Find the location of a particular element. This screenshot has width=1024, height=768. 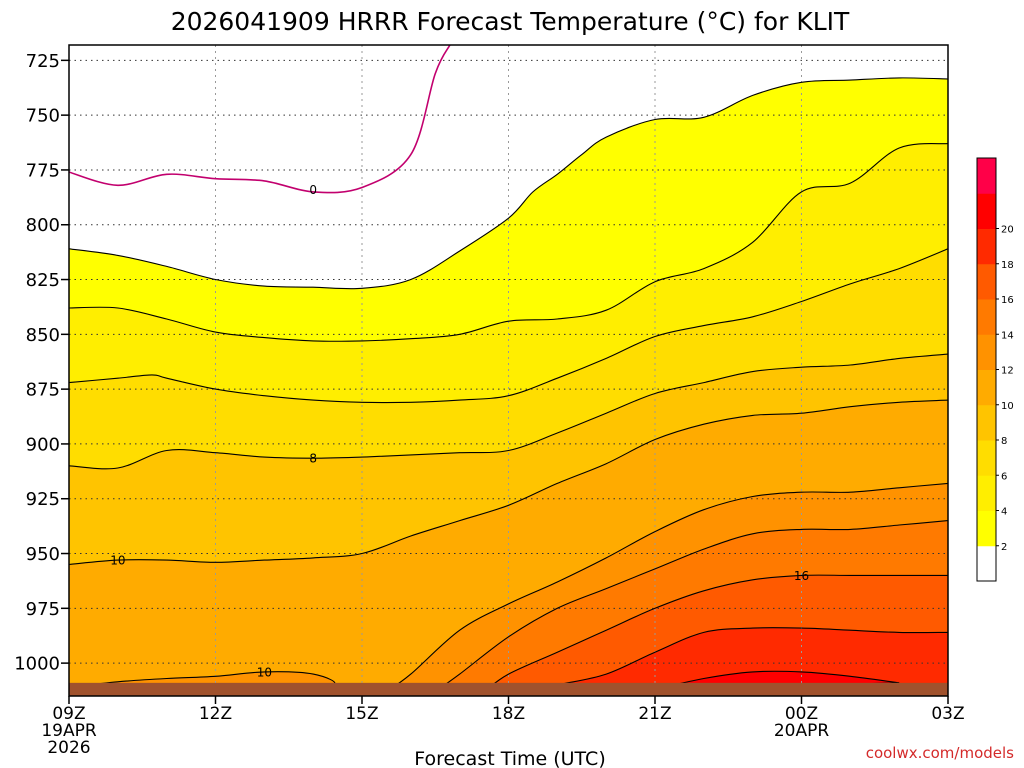

xtick-date-00Z: 20APR is located at coordinates (802, 731).